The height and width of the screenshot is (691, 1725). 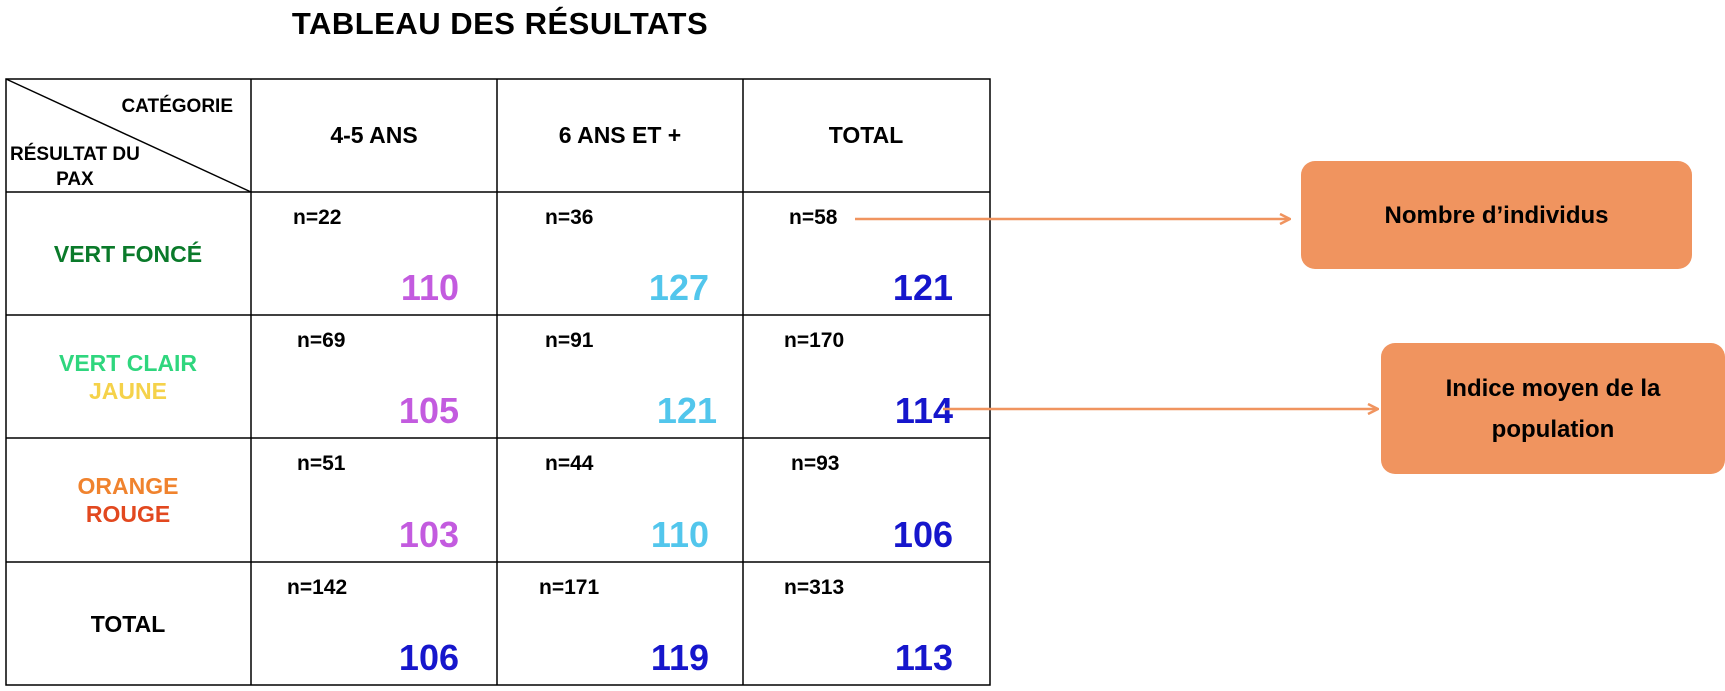 What do you see at coordinates (128, 362) in the screenshot?
I see `row-header-line: VERT CLAIR` at bounding box center [128, 362].